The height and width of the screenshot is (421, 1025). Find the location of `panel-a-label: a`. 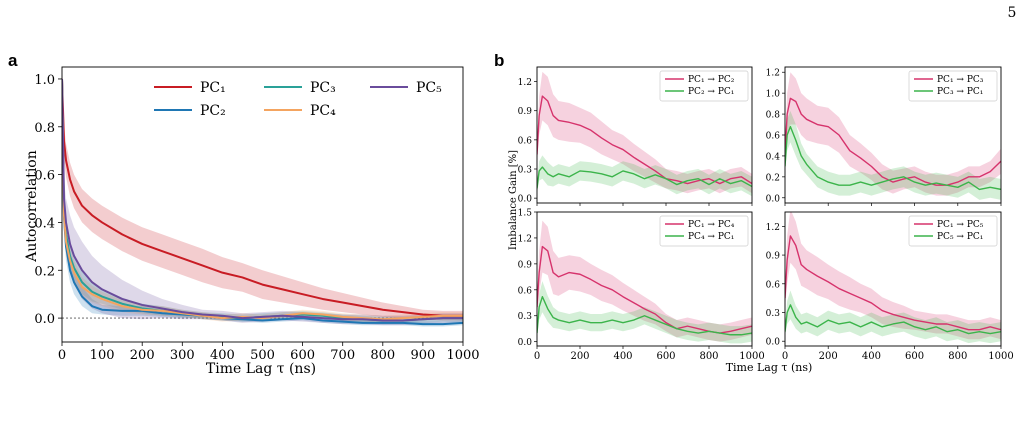

panel-a-label: a is located at coordinates (13, 60).